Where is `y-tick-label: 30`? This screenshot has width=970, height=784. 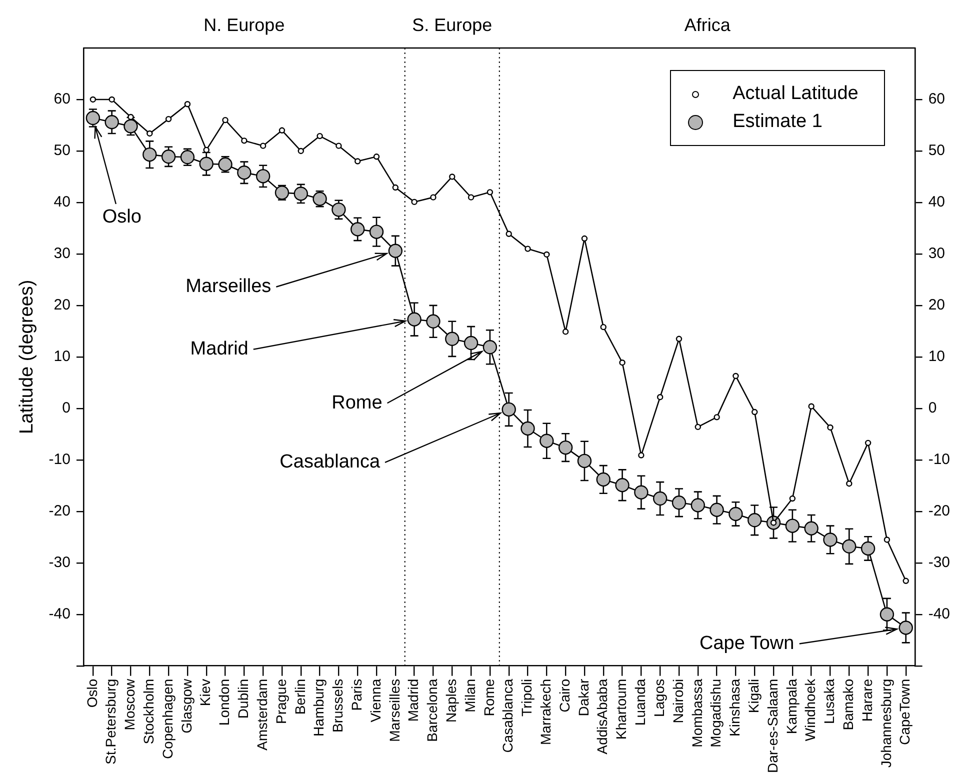 y-tick-label: 30 is located at coordinates (62, 253).